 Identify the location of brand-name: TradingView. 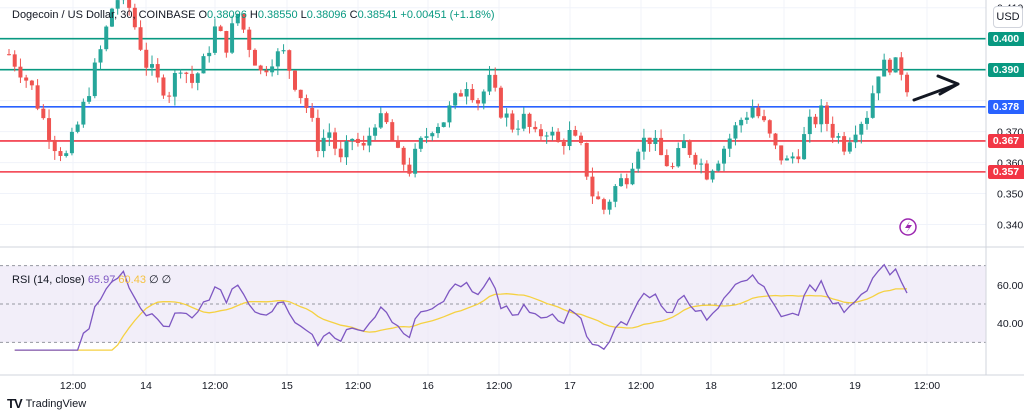
(56, 403).